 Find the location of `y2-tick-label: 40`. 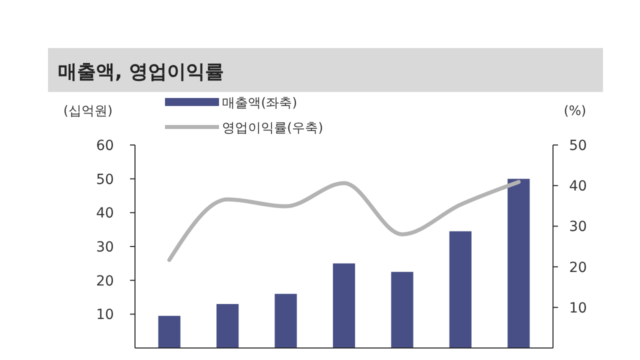

y2-tick-label: 40 is located at coordinates (578, 186).